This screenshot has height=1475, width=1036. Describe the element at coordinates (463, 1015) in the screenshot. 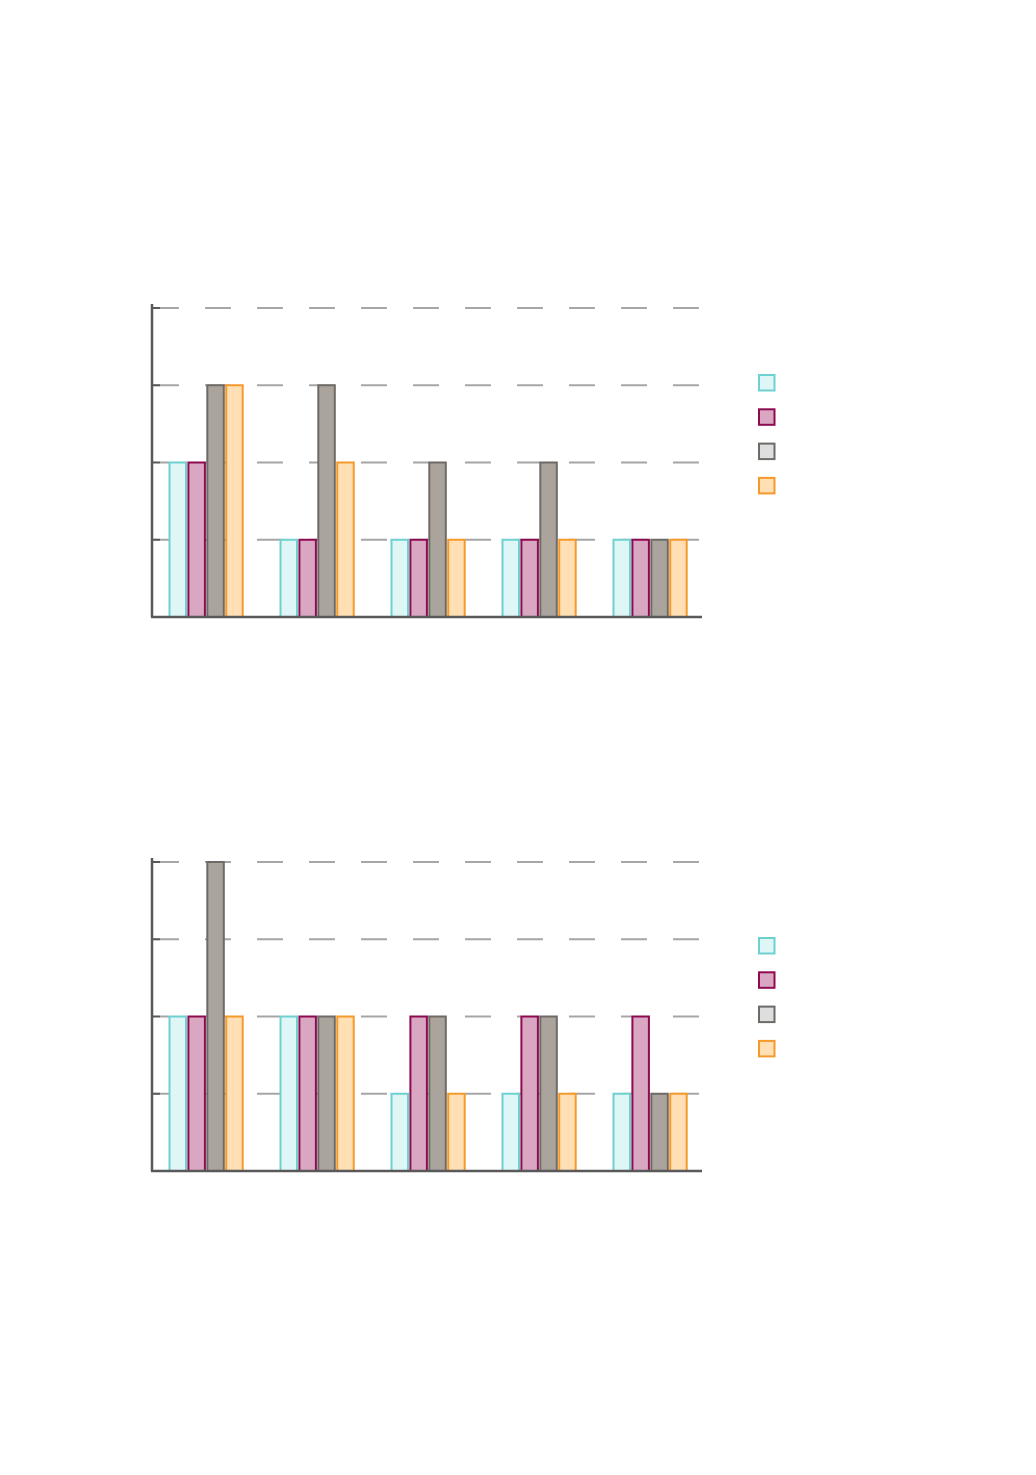

I see `chart-bottom` at that location.